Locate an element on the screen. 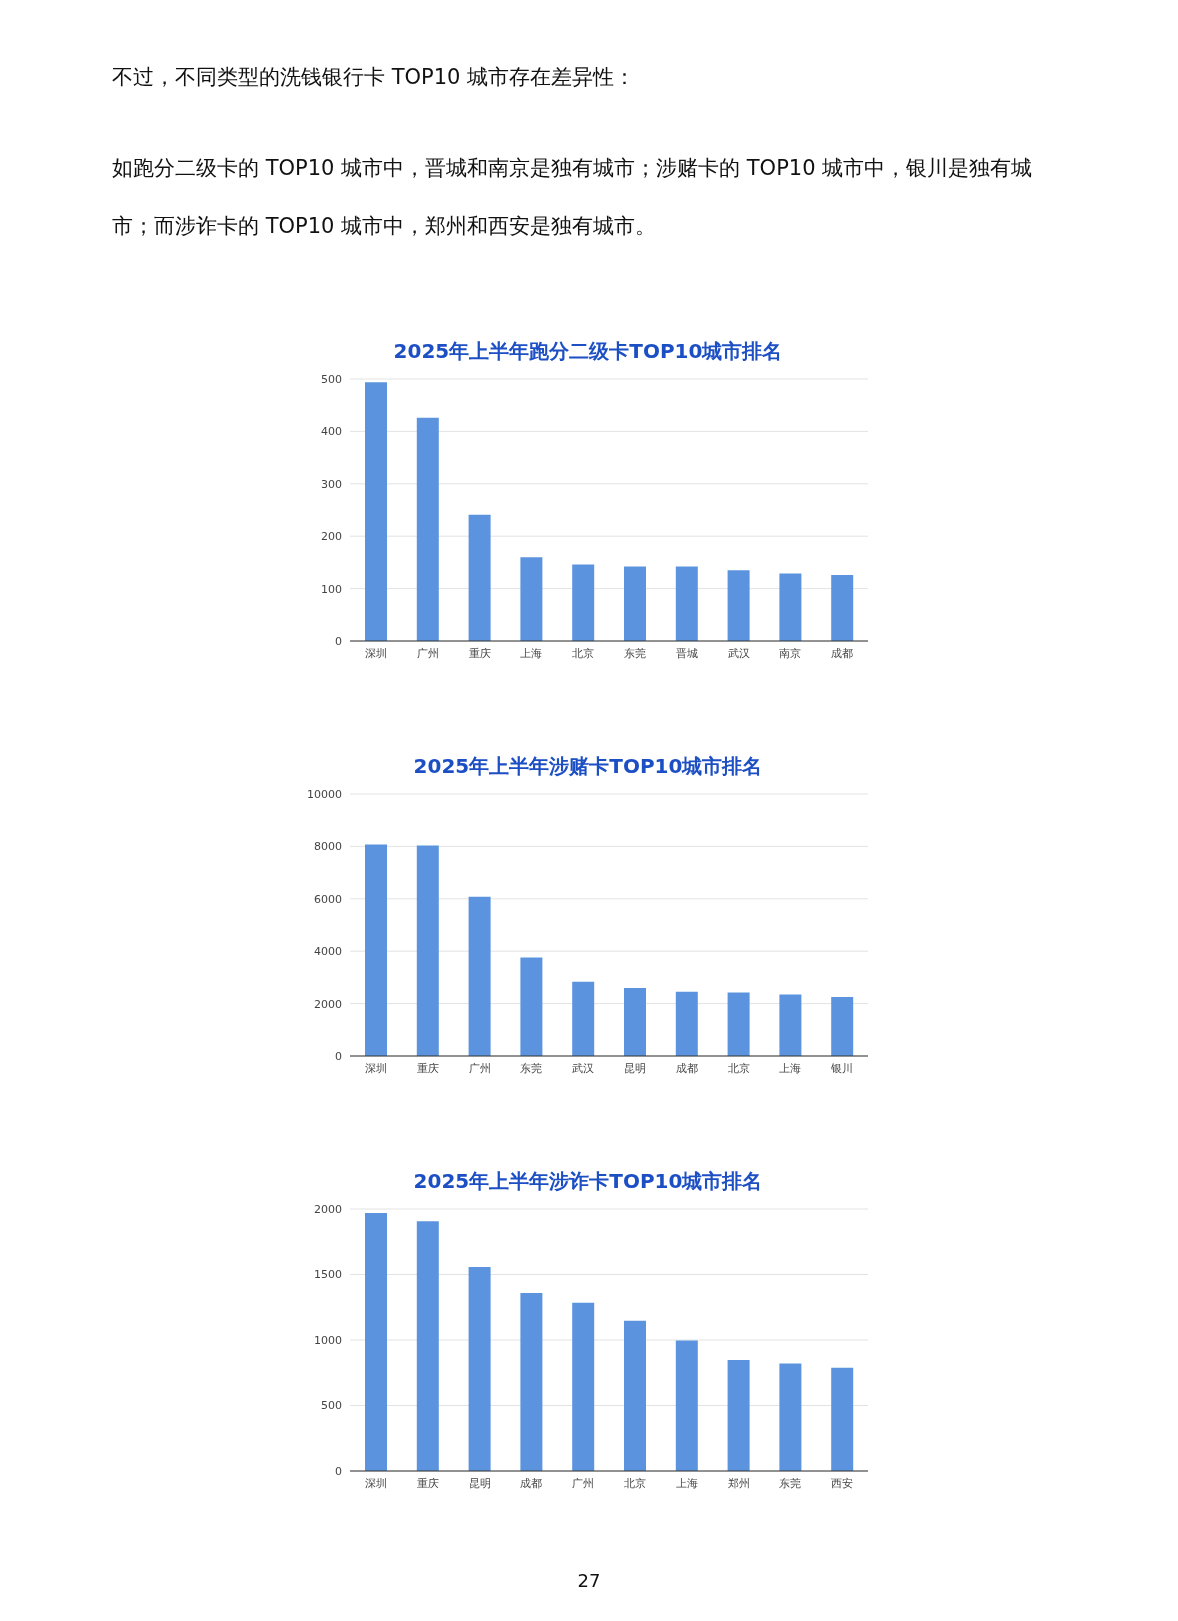  y-tick-label: 1000 is located at coordinates (328, 1340).